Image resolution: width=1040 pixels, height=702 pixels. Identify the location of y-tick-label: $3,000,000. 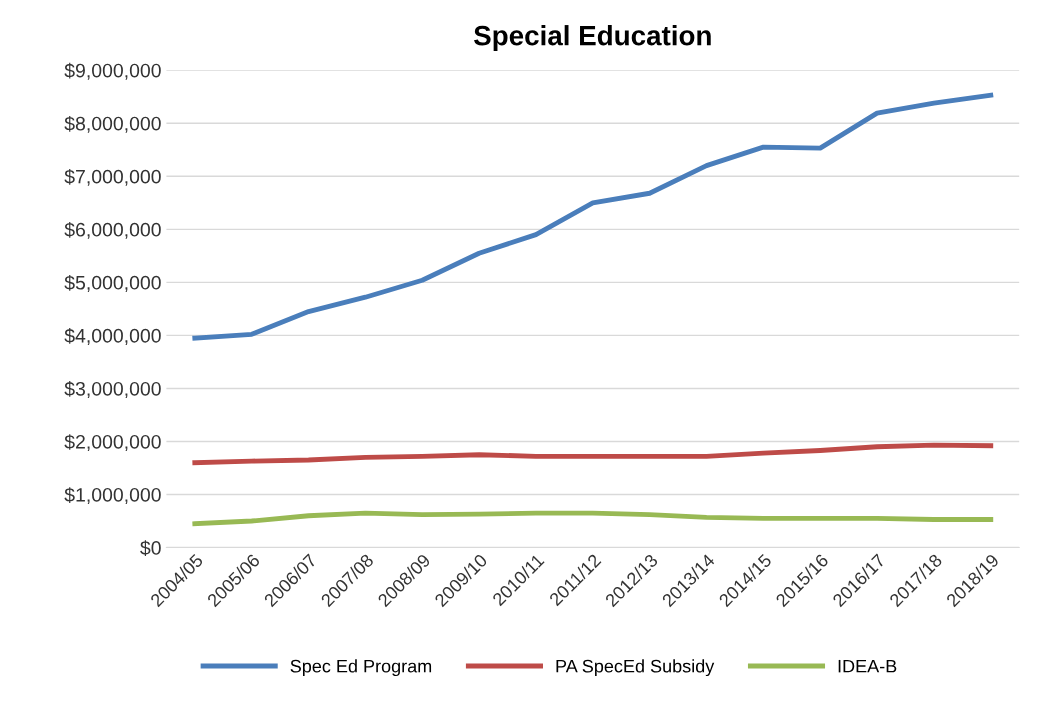
(112, 389).